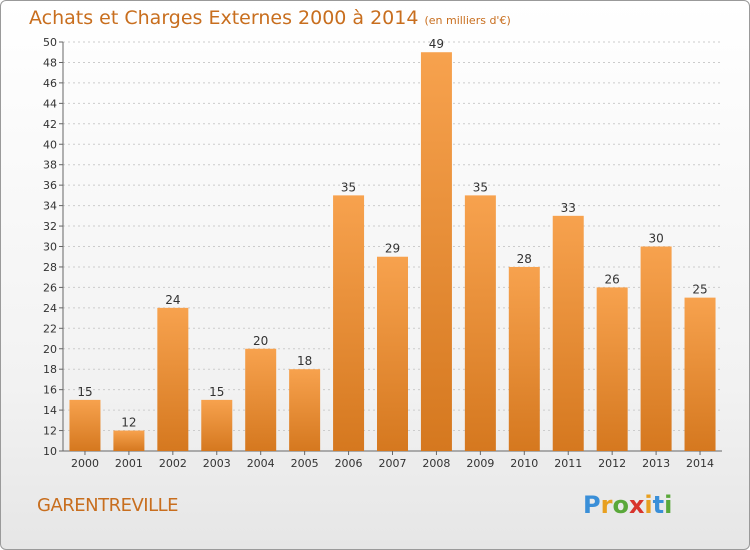 The height and width of the screenshot is (550, 750). I want to click on x-tick-label-2001: 2001, so click(129, 463).